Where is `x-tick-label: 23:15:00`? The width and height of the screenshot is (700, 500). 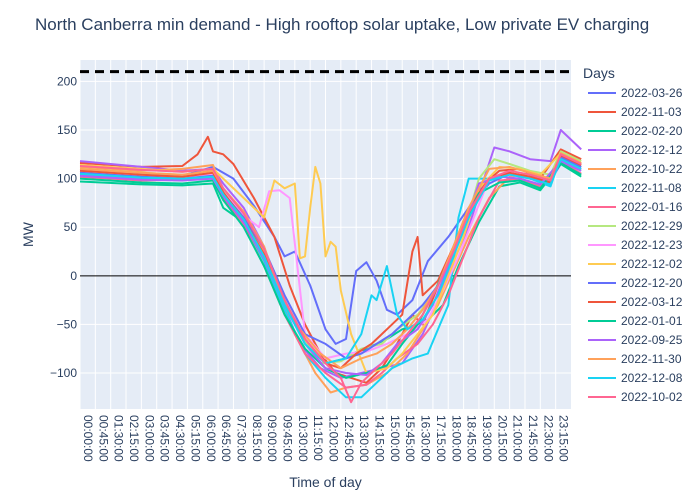 x-tick-label: 23:15:00 is located at coordinates (564, 438).